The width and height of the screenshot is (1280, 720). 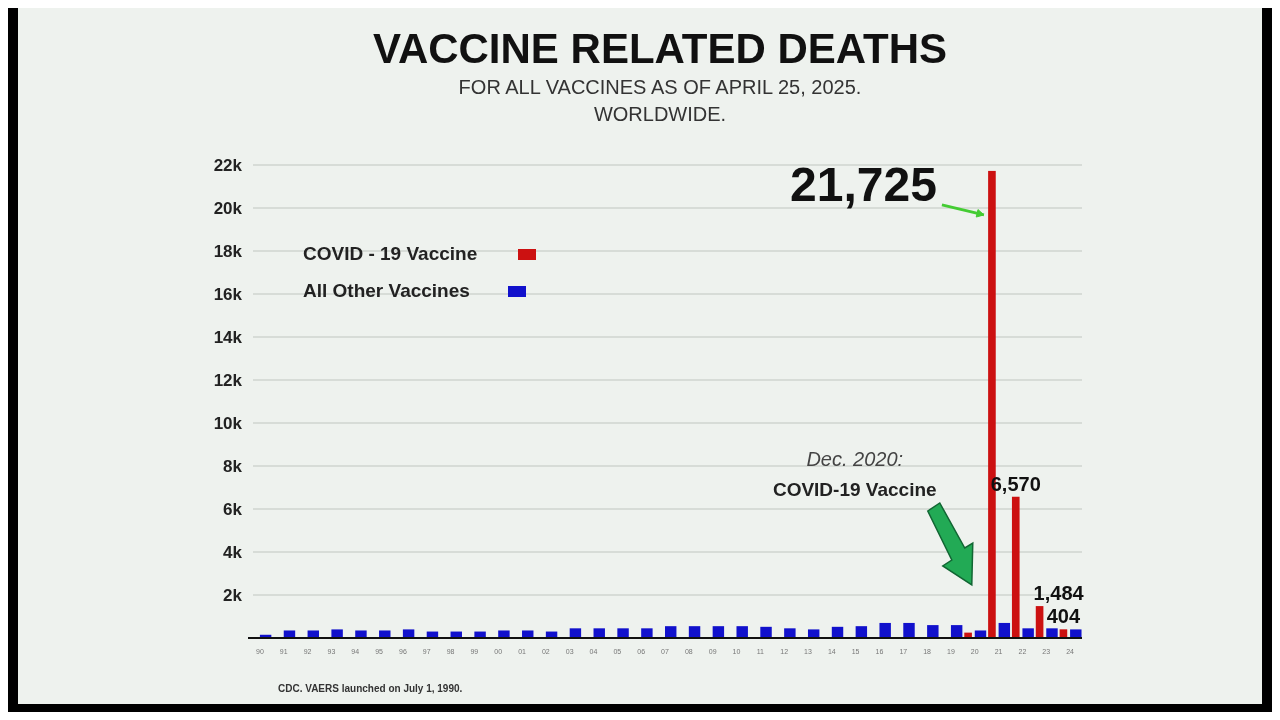 I want to click on data-label: 1,484, so click(x=1059, y=593).